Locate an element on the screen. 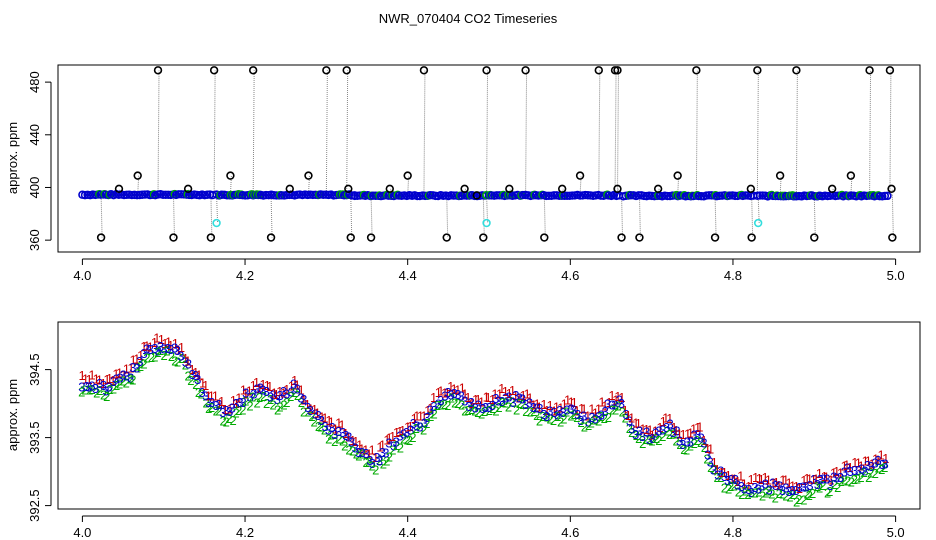 The image size is (936, 540). bottom-y-axis-label: approx. ppm is located at coordinates (12, 415).